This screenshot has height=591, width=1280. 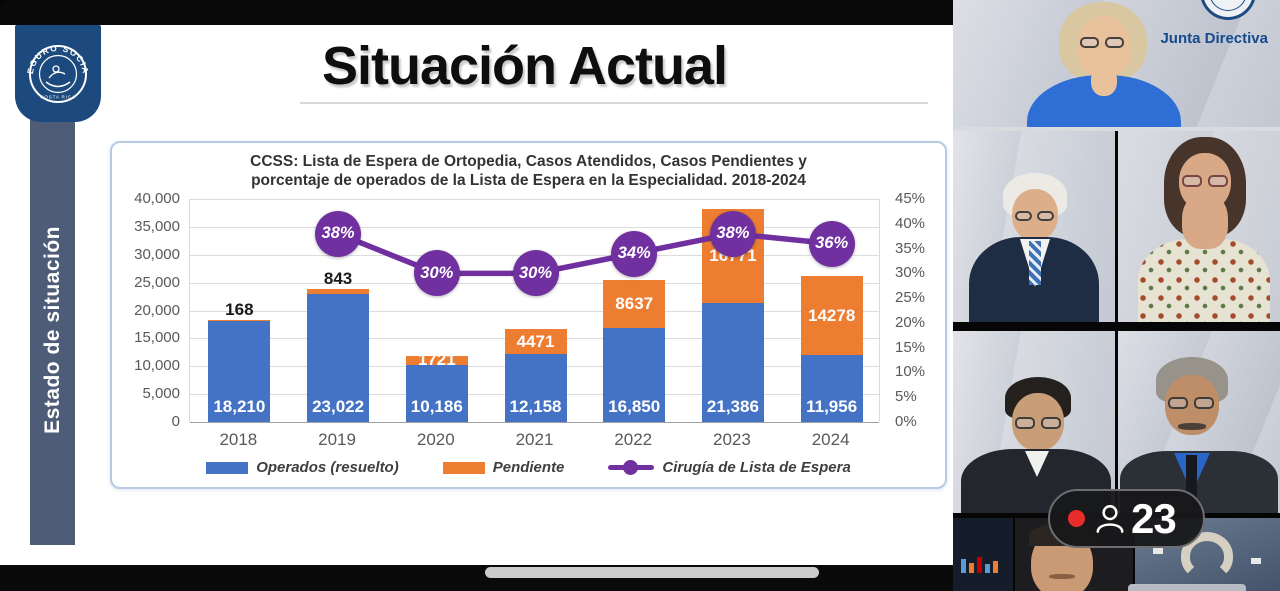 What do you see at coordinates (910, 322) in the screenshot?
I see `right-axis-tick: 20%` at bounding box center [910, 322].